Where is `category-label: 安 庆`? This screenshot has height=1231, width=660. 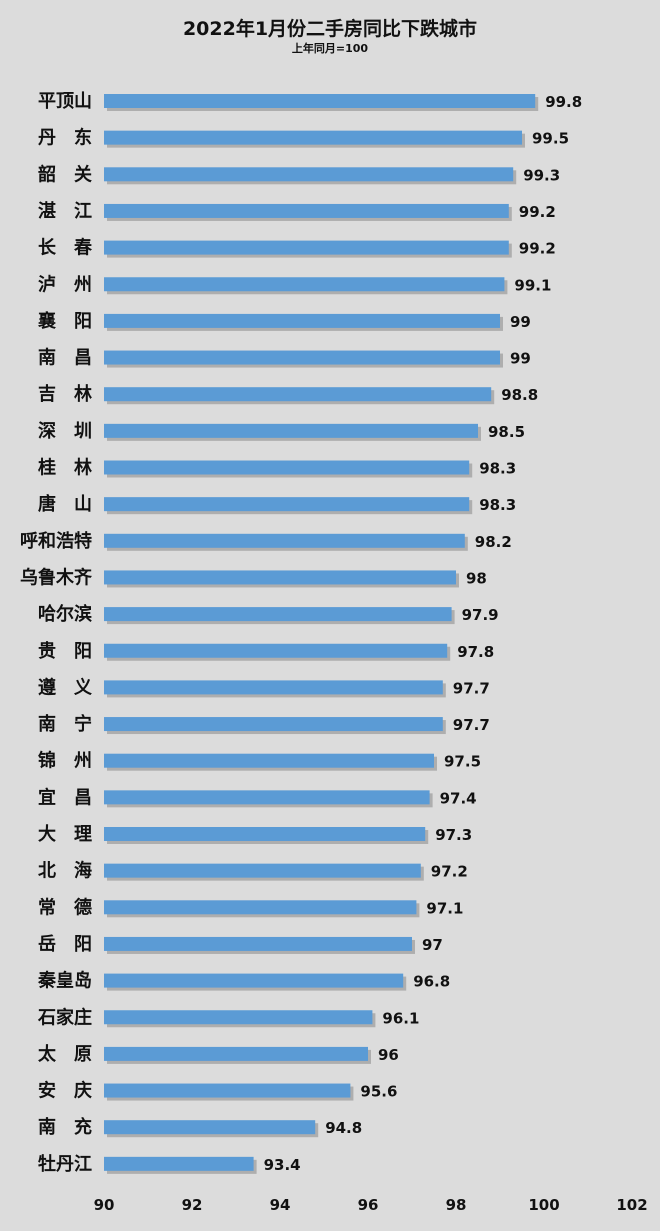 category-label: 安 庆 is located at coordinates (65, 1091).